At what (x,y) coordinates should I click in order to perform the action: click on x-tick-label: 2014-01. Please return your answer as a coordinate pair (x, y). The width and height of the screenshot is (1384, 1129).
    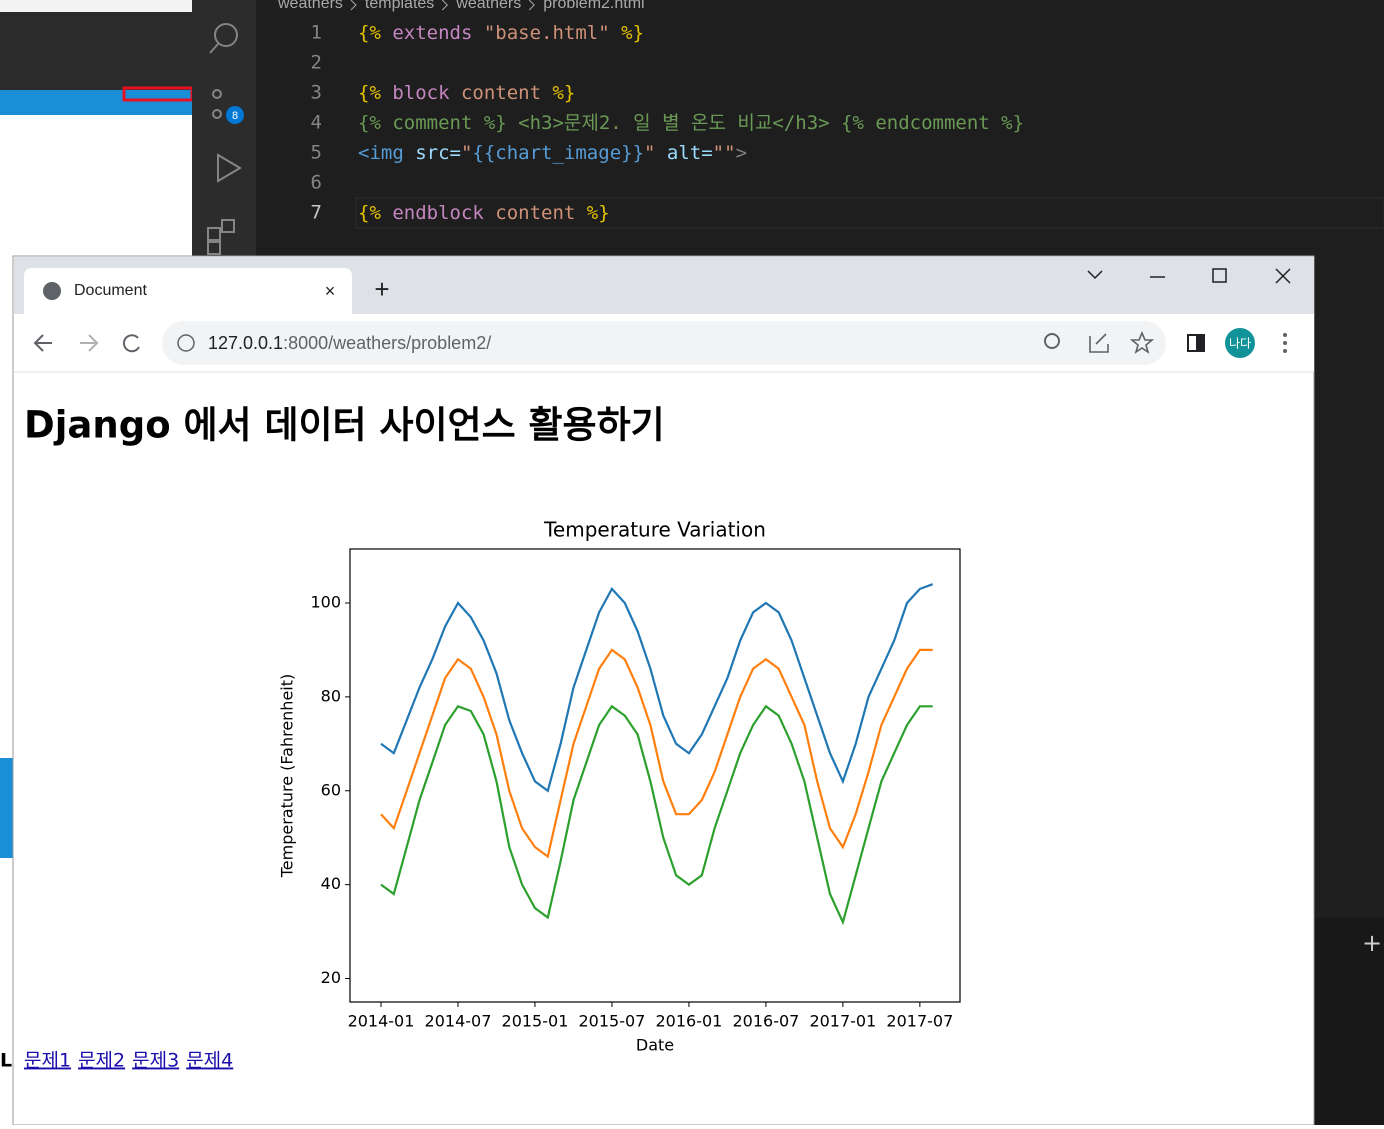
    Looking at the image, I should click on (381, 1021).